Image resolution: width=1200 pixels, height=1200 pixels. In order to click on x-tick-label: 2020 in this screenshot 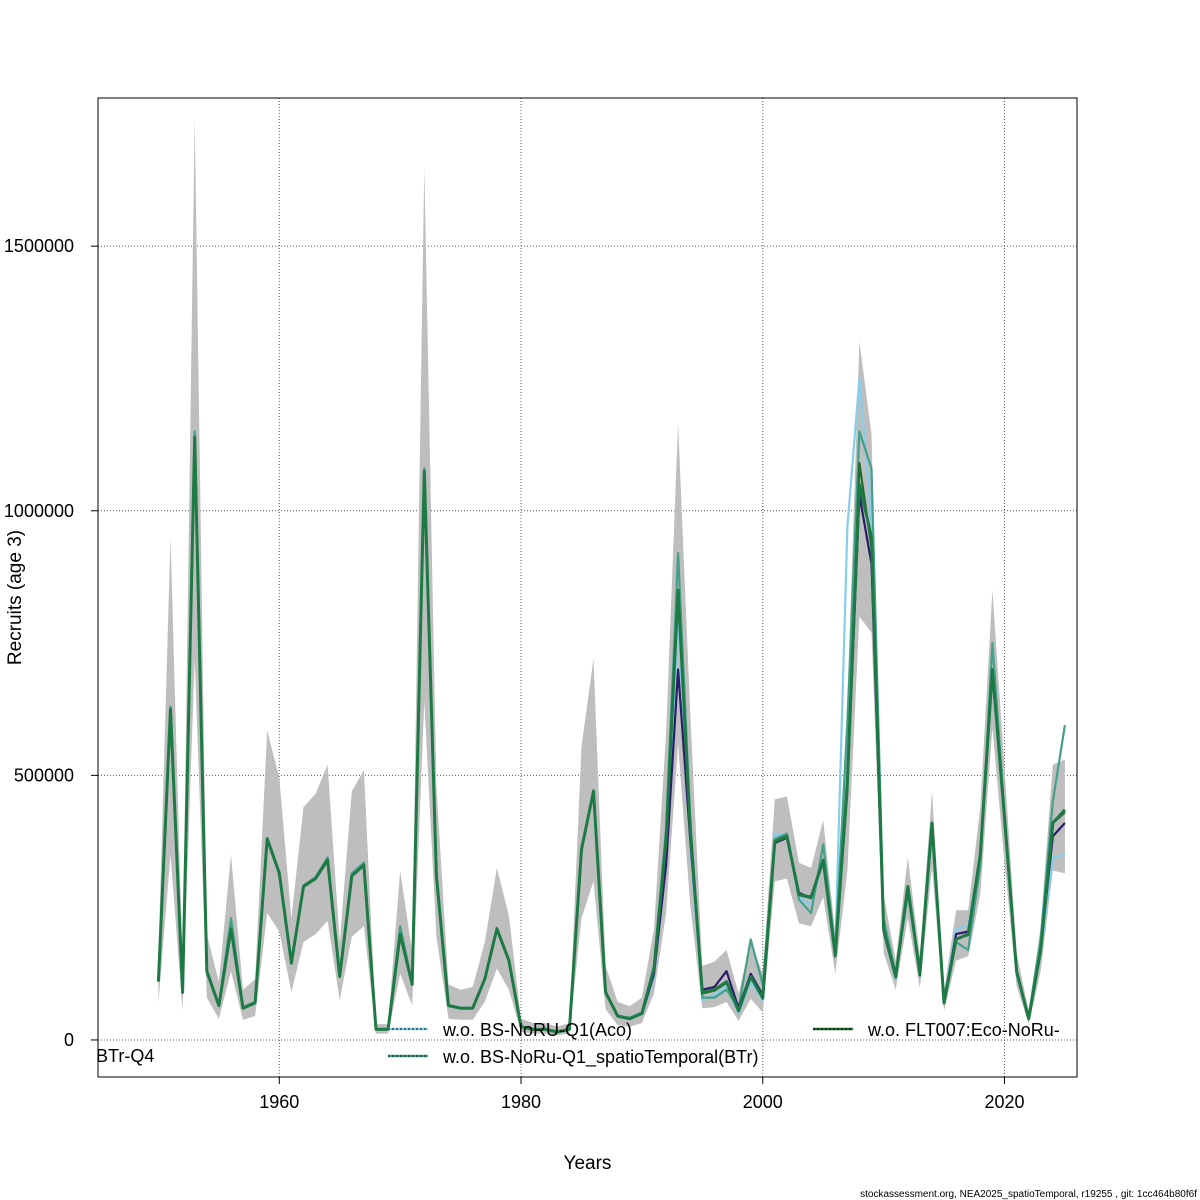, I will do `click(1004, 1102)`.